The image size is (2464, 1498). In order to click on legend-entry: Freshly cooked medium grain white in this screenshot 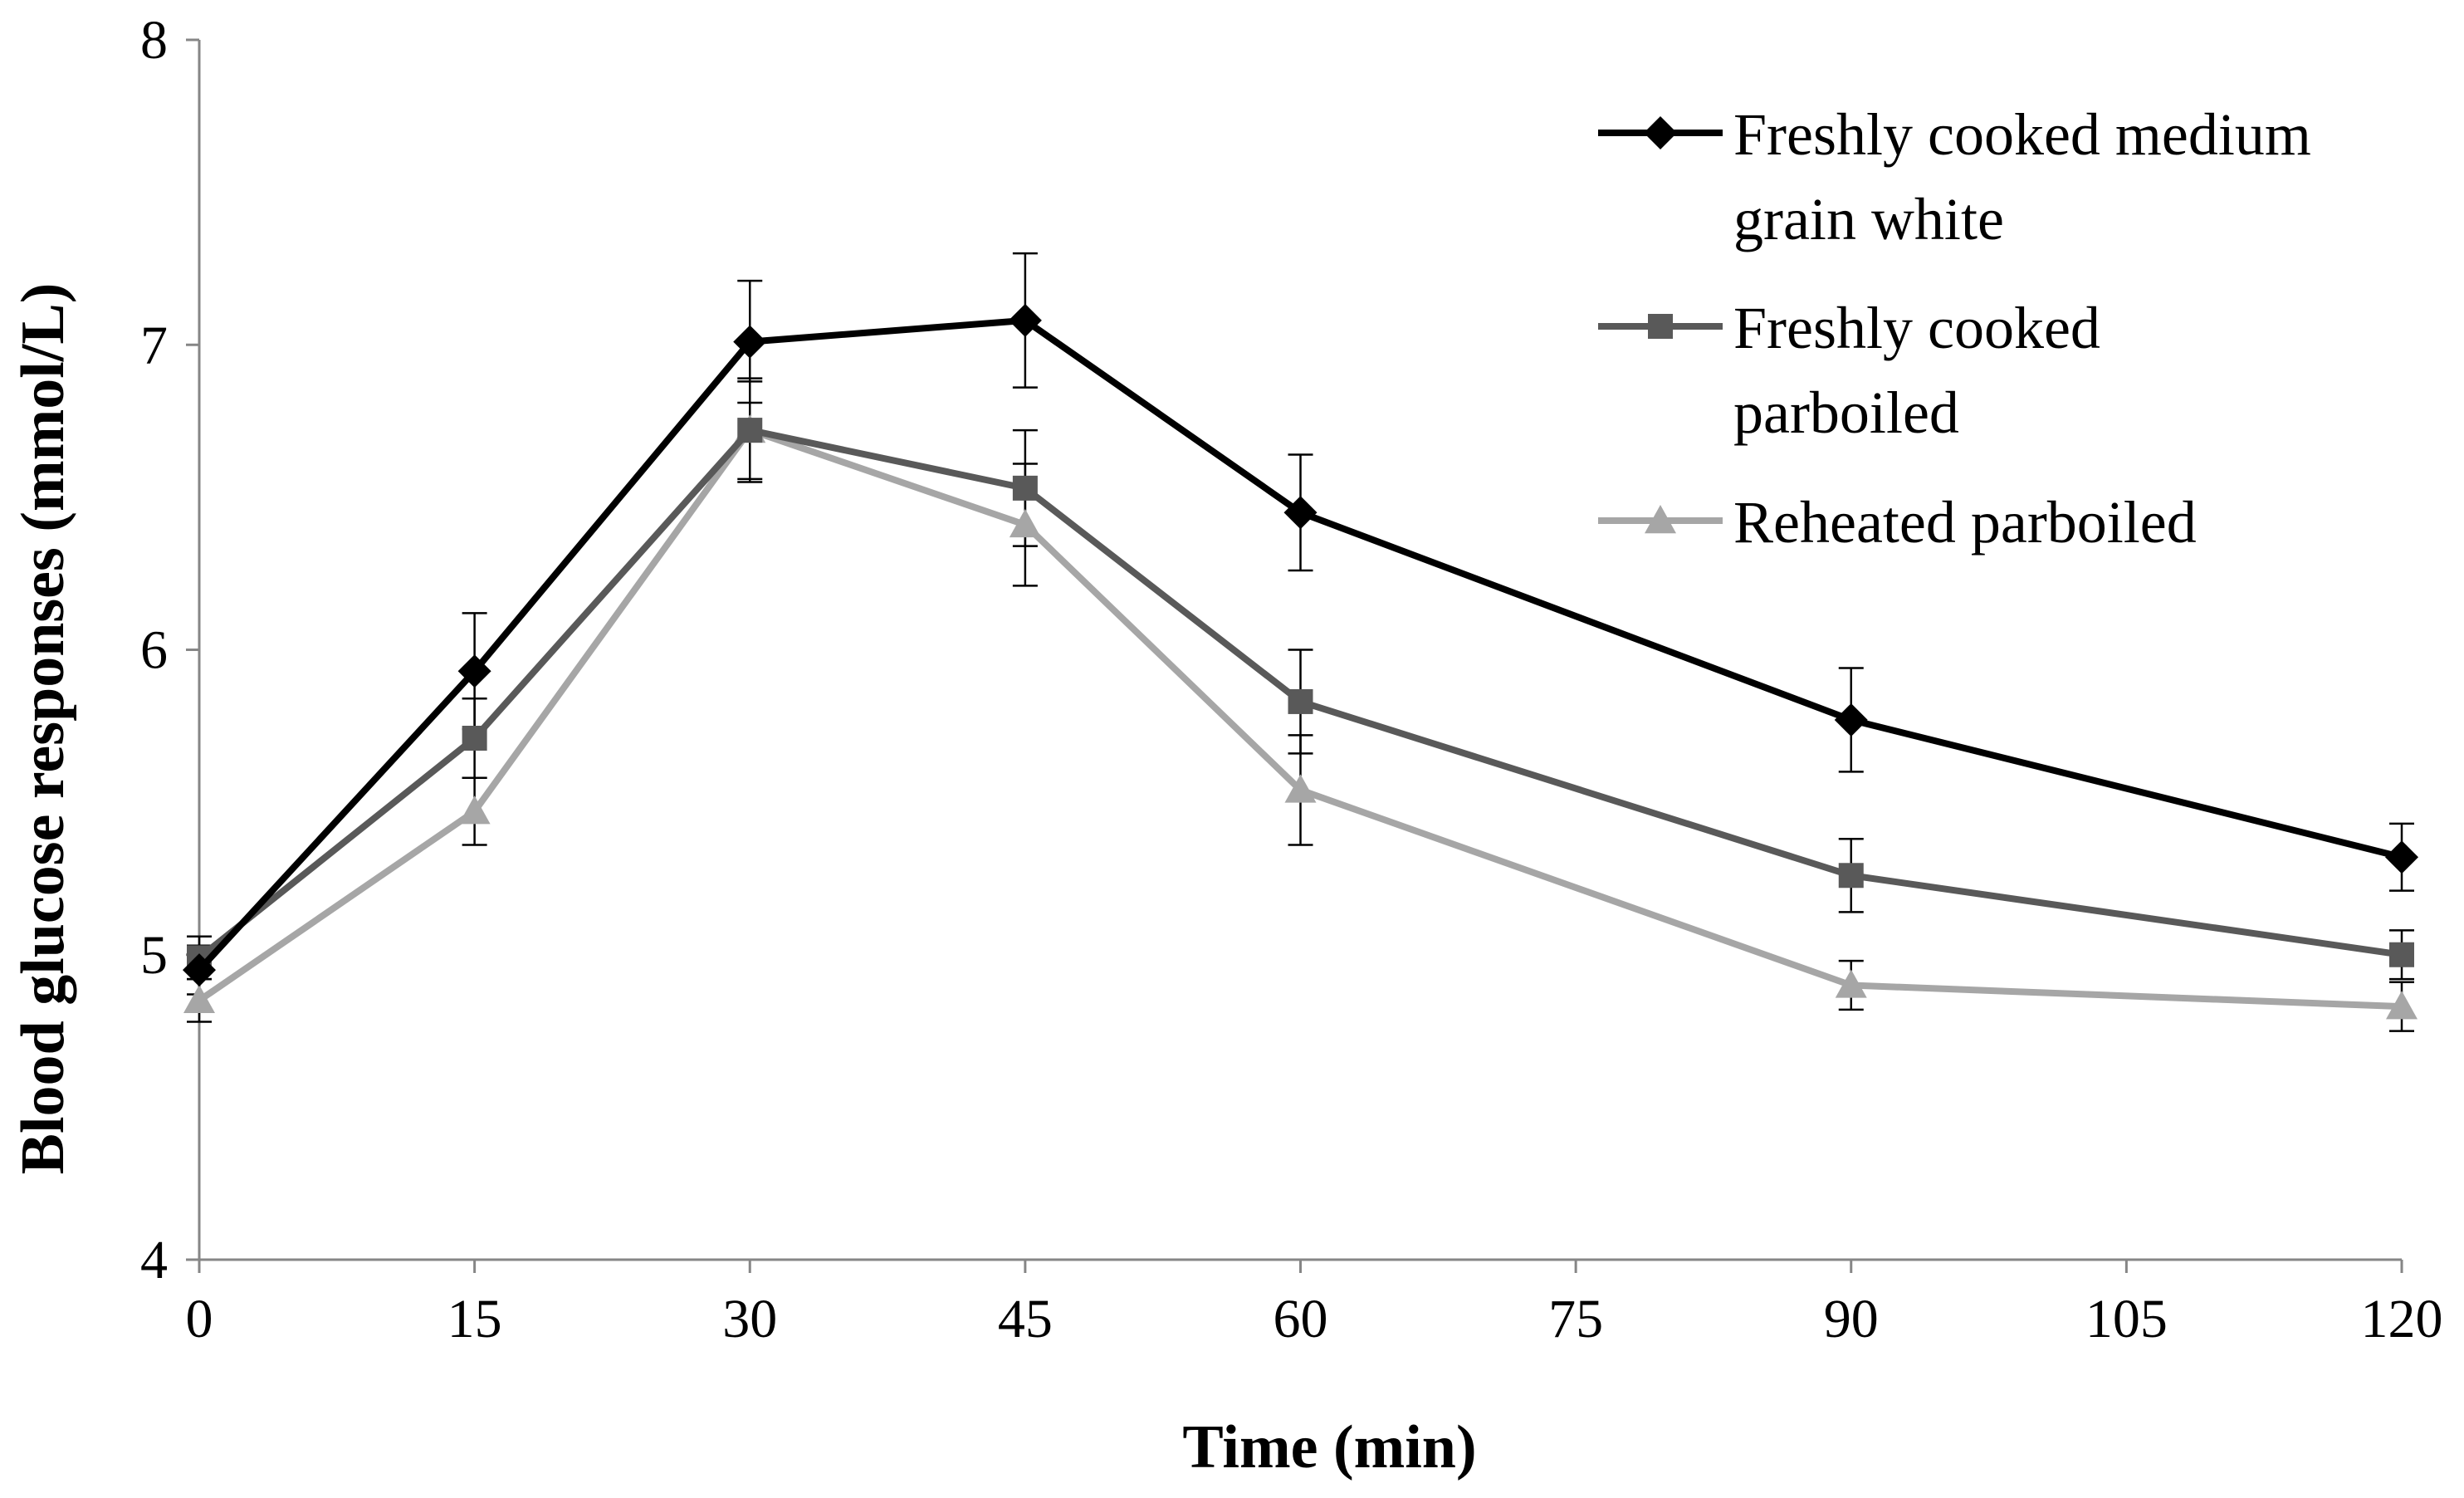, I will do `click(1955, 176)`.